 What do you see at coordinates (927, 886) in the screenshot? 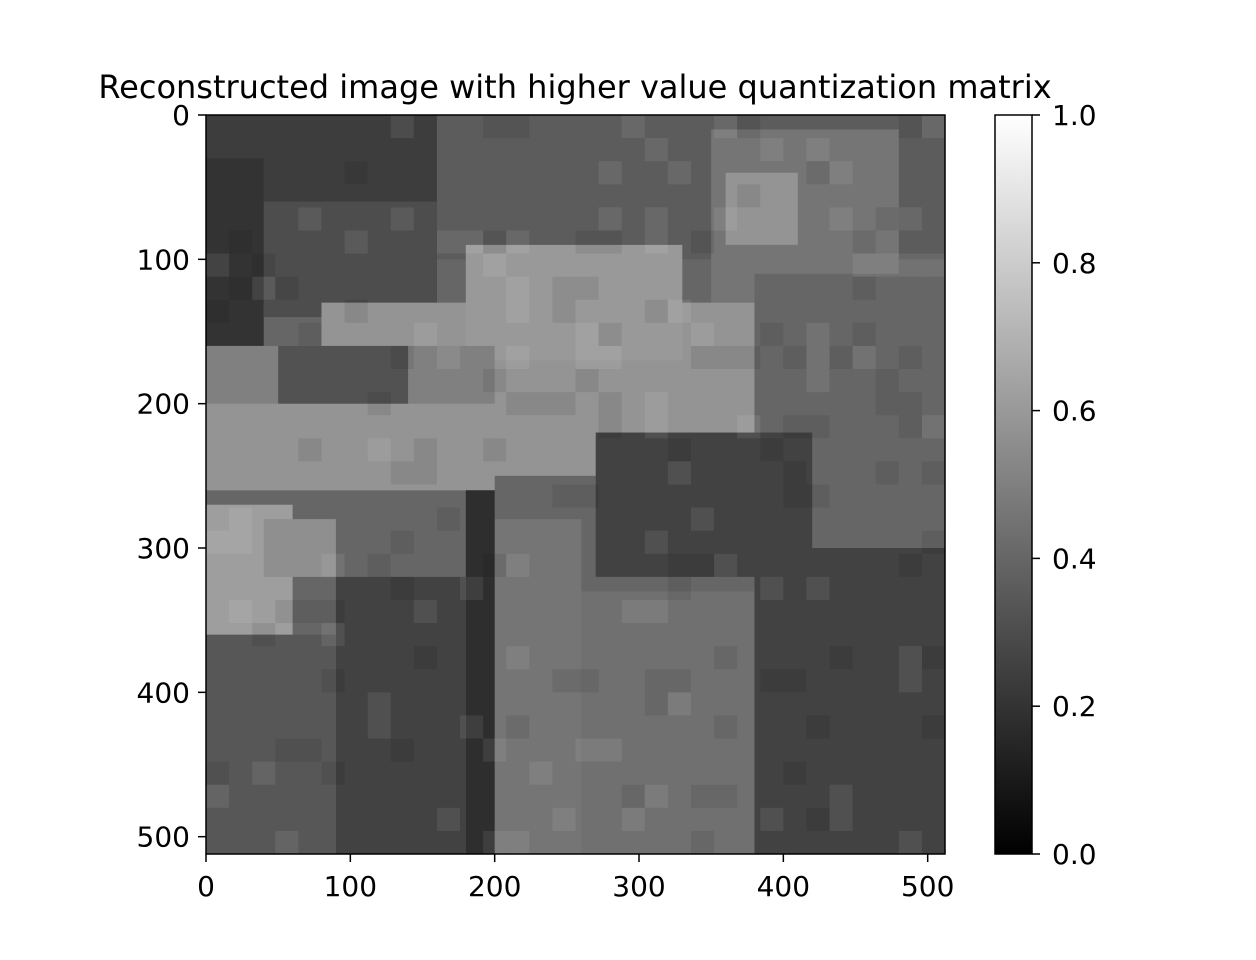
I see `x-tick-label: 500` at bounding box center [927, 886].